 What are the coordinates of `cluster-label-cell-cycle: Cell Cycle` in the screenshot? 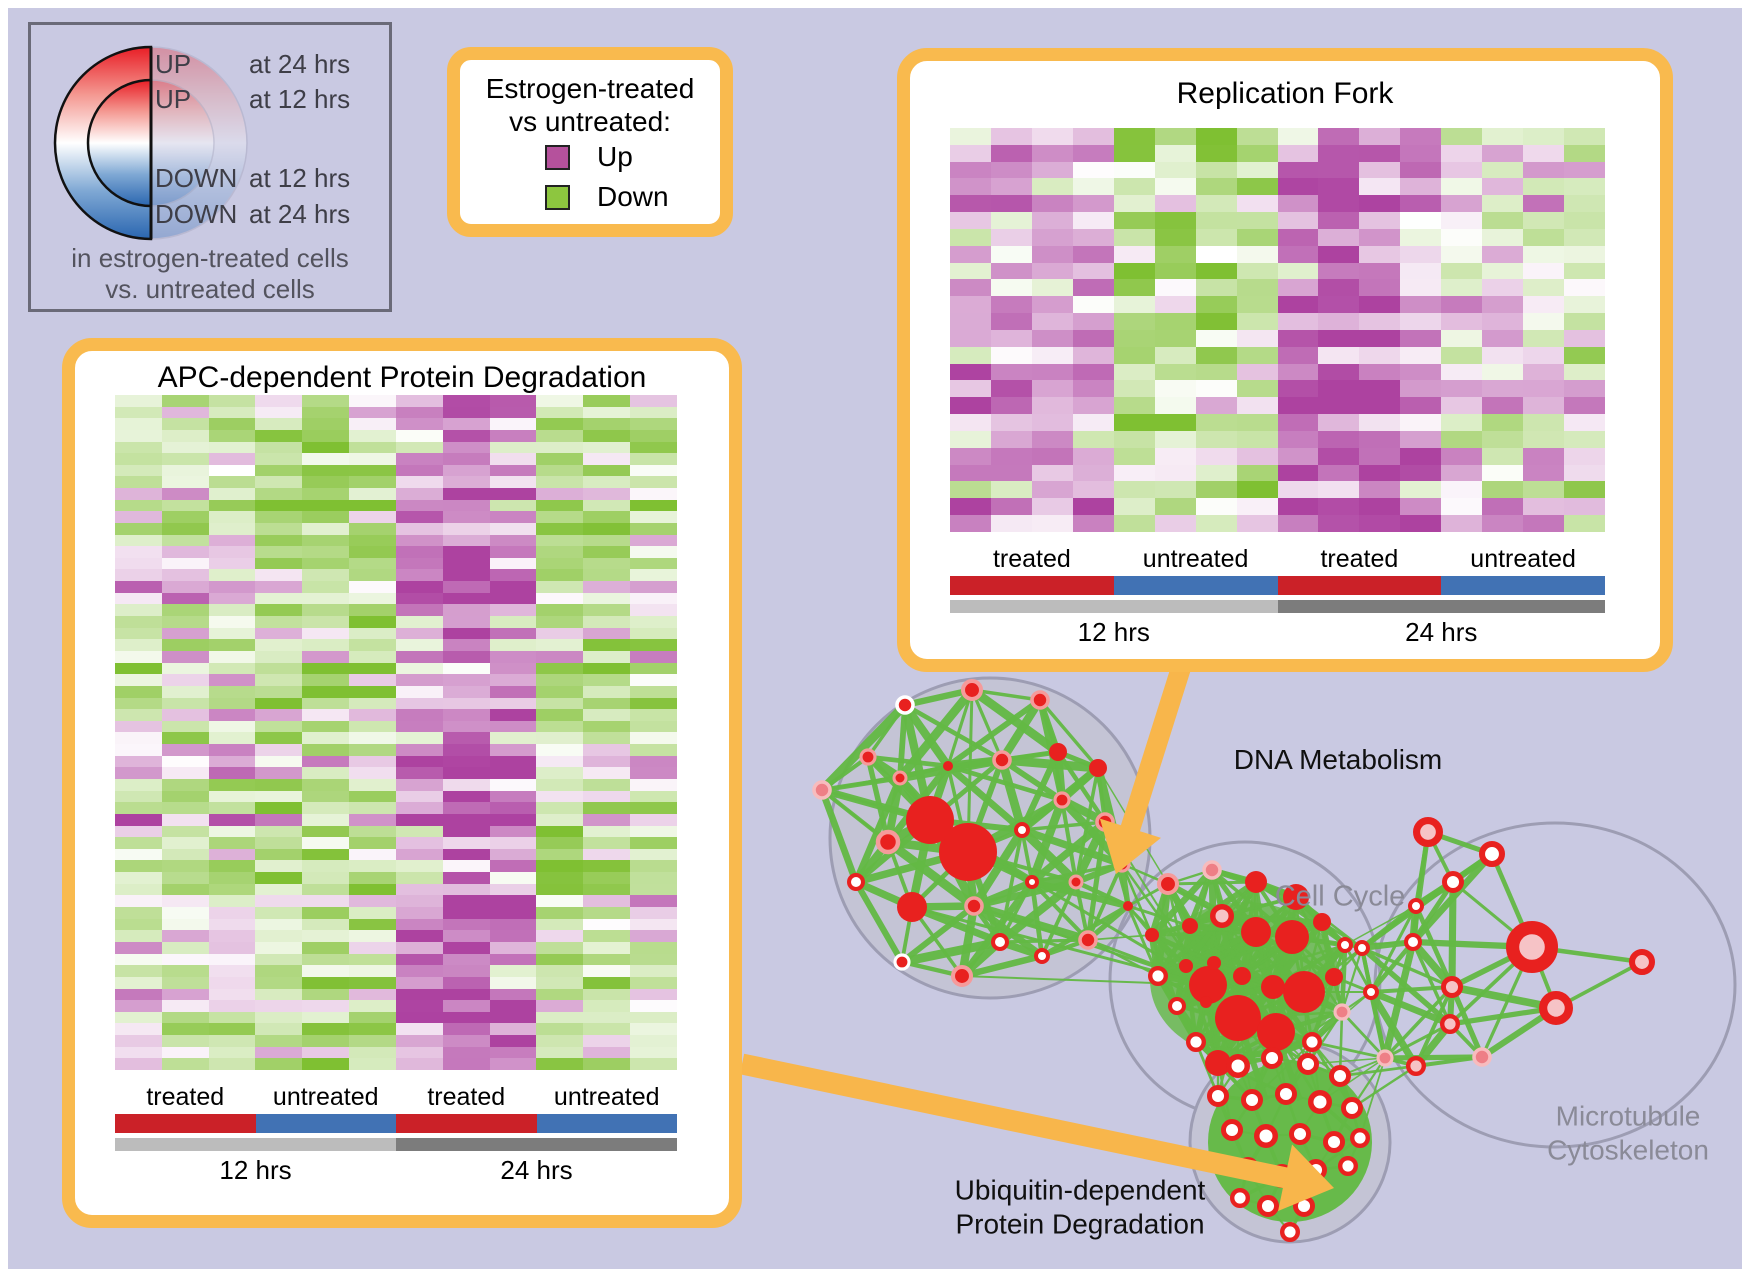 It's located at (1340, 897).